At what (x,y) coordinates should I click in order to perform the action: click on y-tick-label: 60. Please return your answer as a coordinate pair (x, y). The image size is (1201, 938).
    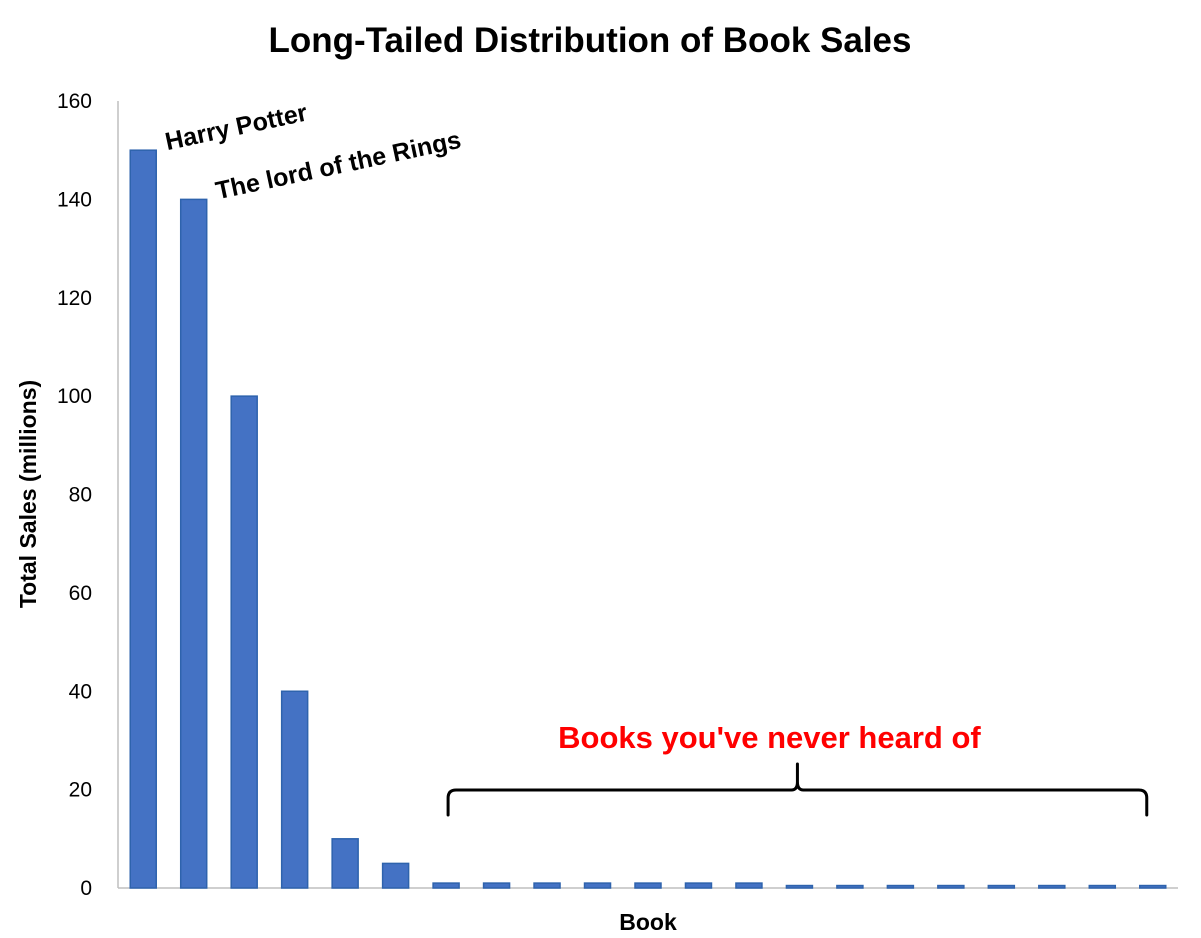
    Looking at the image, I should click on (80, 593).